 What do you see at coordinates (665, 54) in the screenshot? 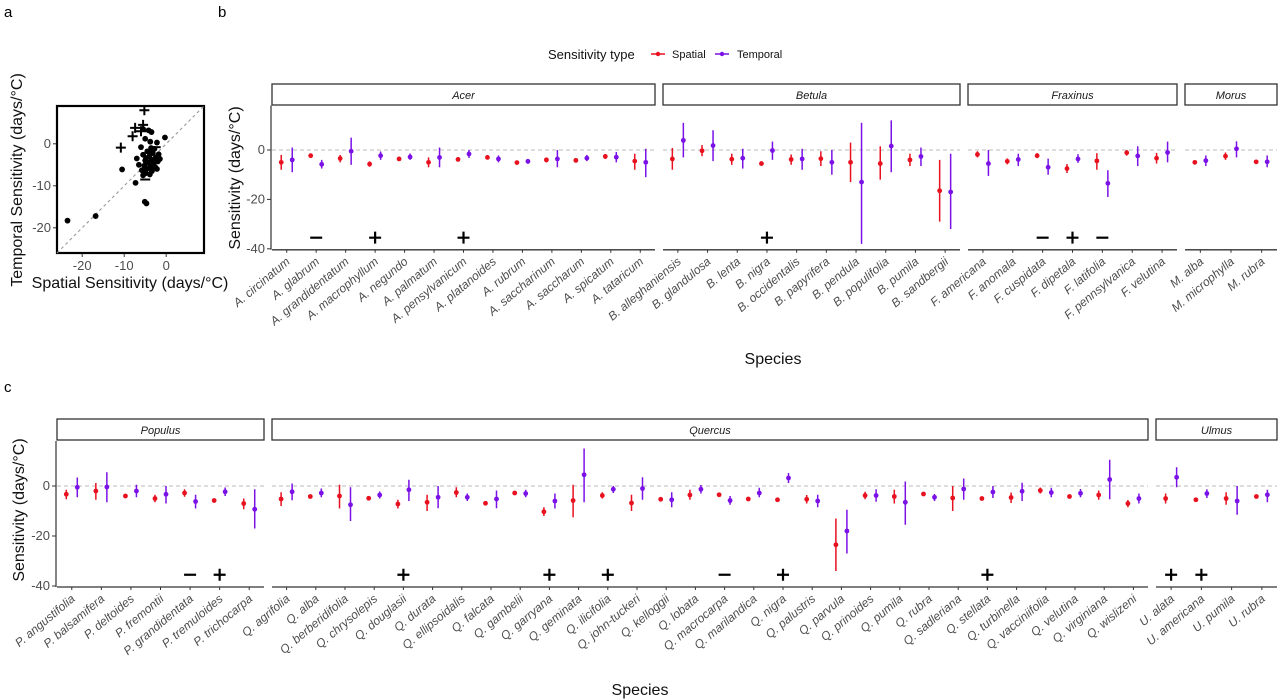
I see `legend: Sensitivity type Spatial Temporal` at bounding box center [665, 54].